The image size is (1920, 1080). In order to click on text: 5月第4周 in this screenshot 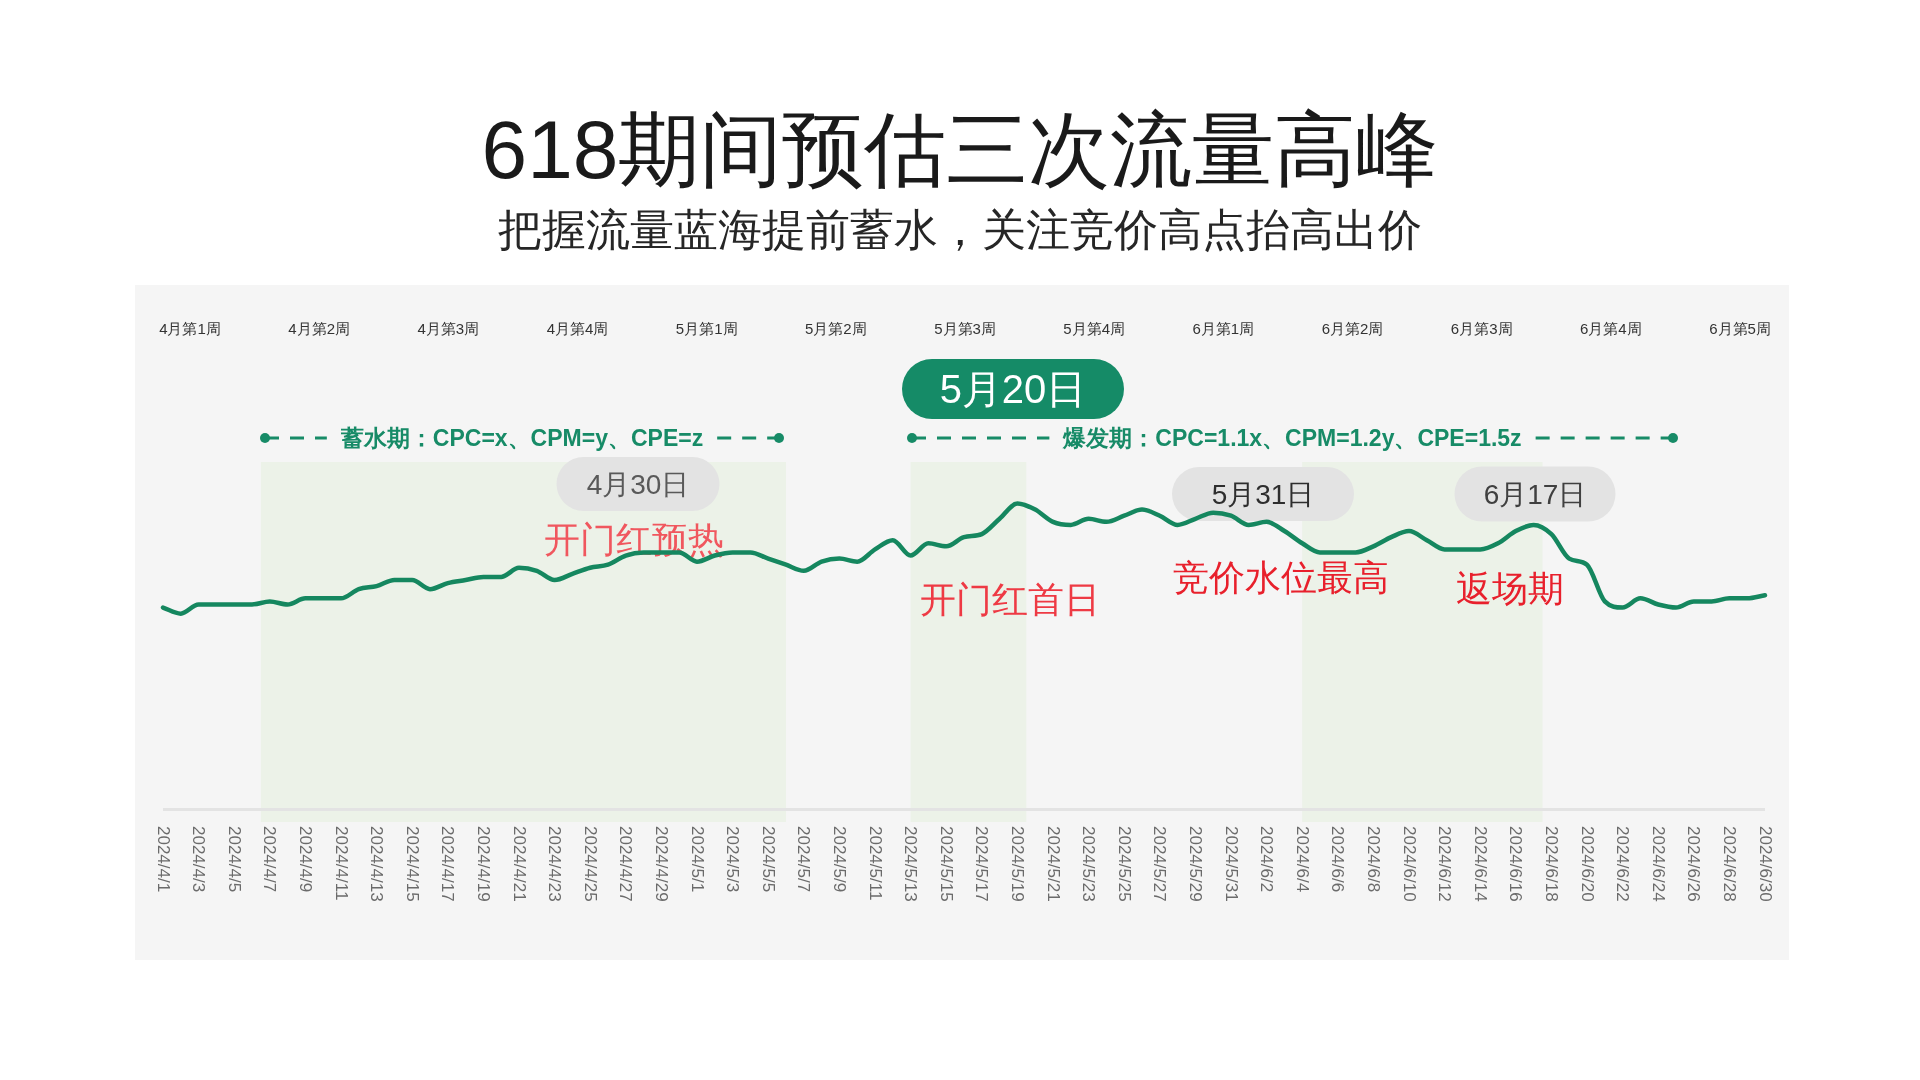, I will do `click(1094, 328)`.